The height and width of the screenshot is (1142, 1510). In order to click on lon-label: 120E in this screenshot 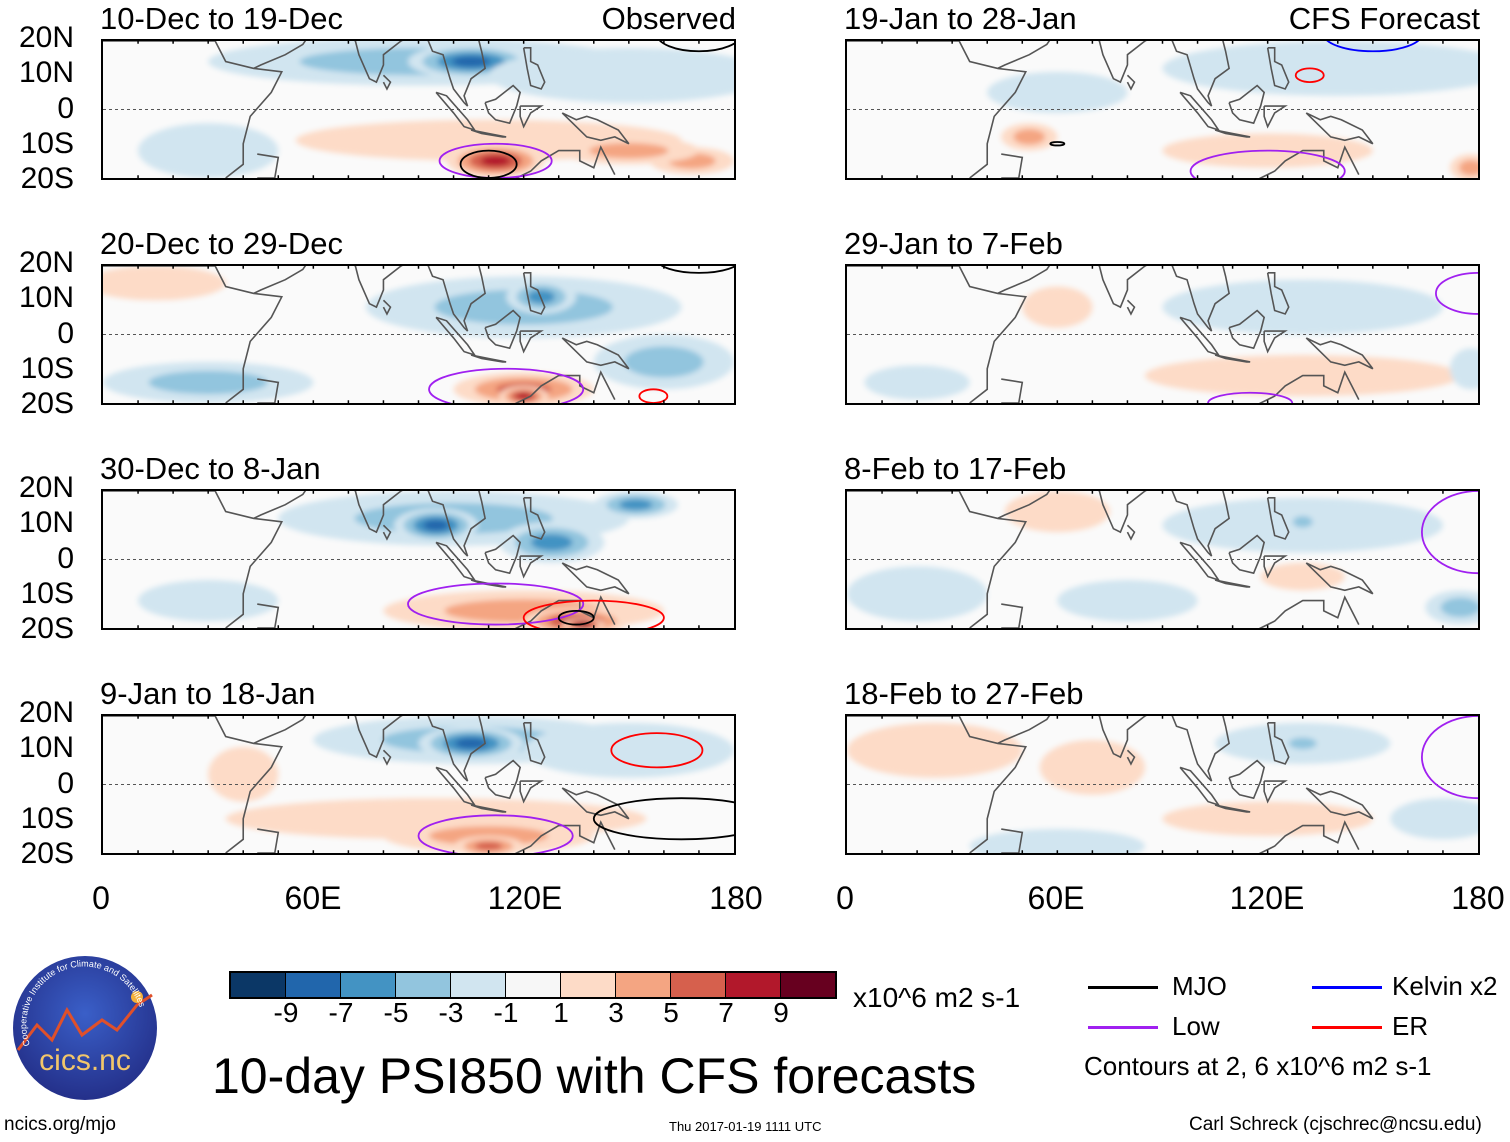, I will do `click(1267, 898)`.